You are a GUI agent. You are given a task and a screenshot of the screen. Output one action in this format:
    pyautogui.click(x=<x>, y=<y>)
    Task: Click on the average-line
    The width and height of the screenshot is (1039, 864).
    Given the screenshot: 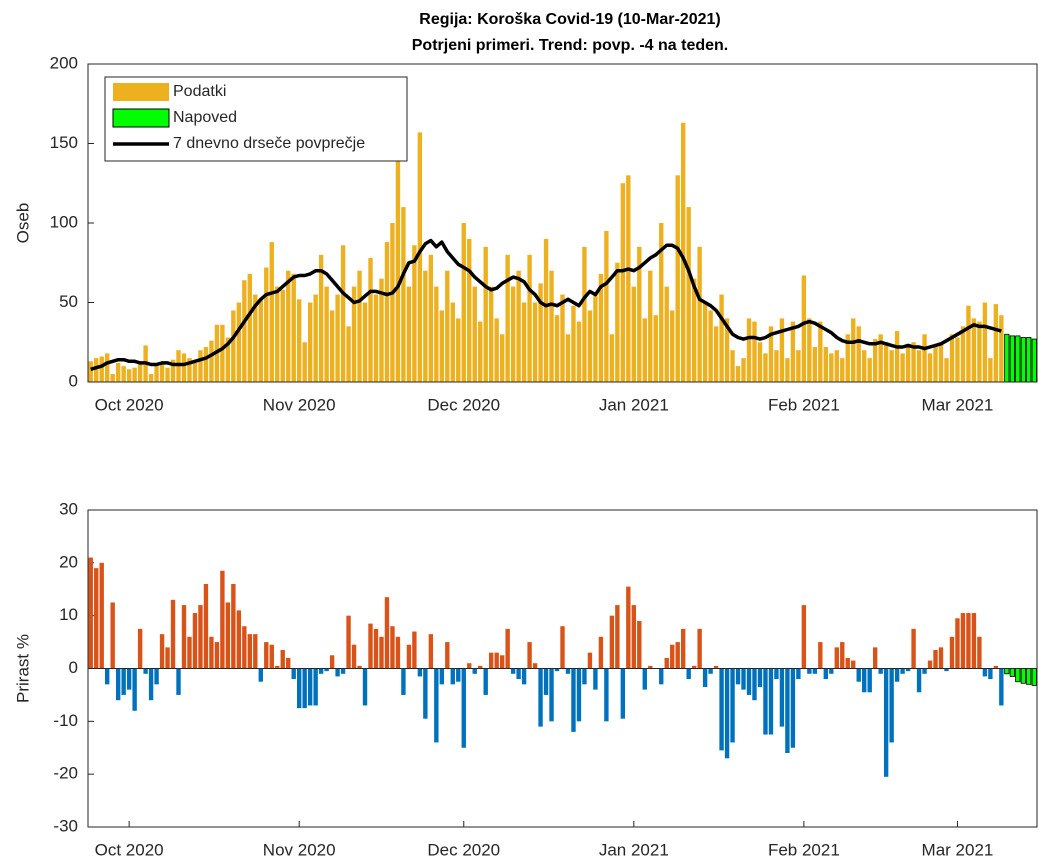 What is the action you would take?
    pyautogui.click(x=546, y=304)
    